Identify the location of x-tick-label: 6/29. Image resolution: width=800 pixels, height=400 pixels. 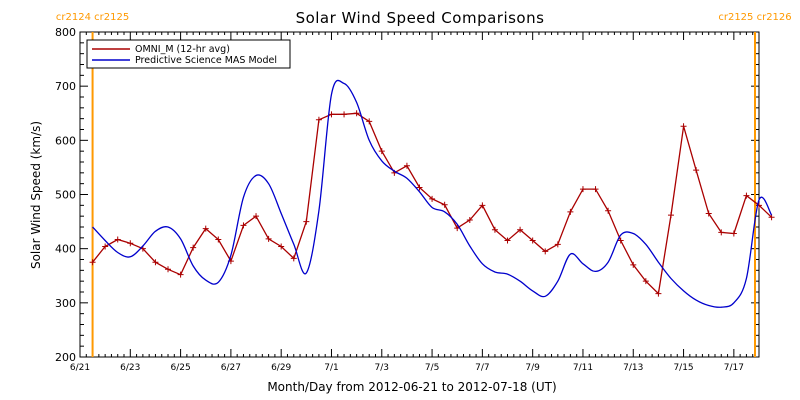
(281, 368).